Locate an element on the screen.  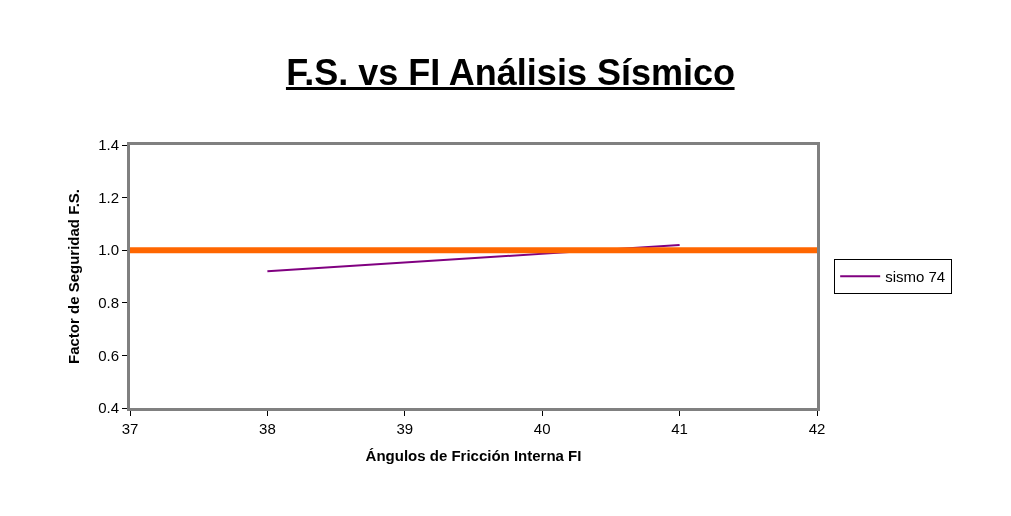
y-tick-label: 1.2 is located at coordinates (108, 197).